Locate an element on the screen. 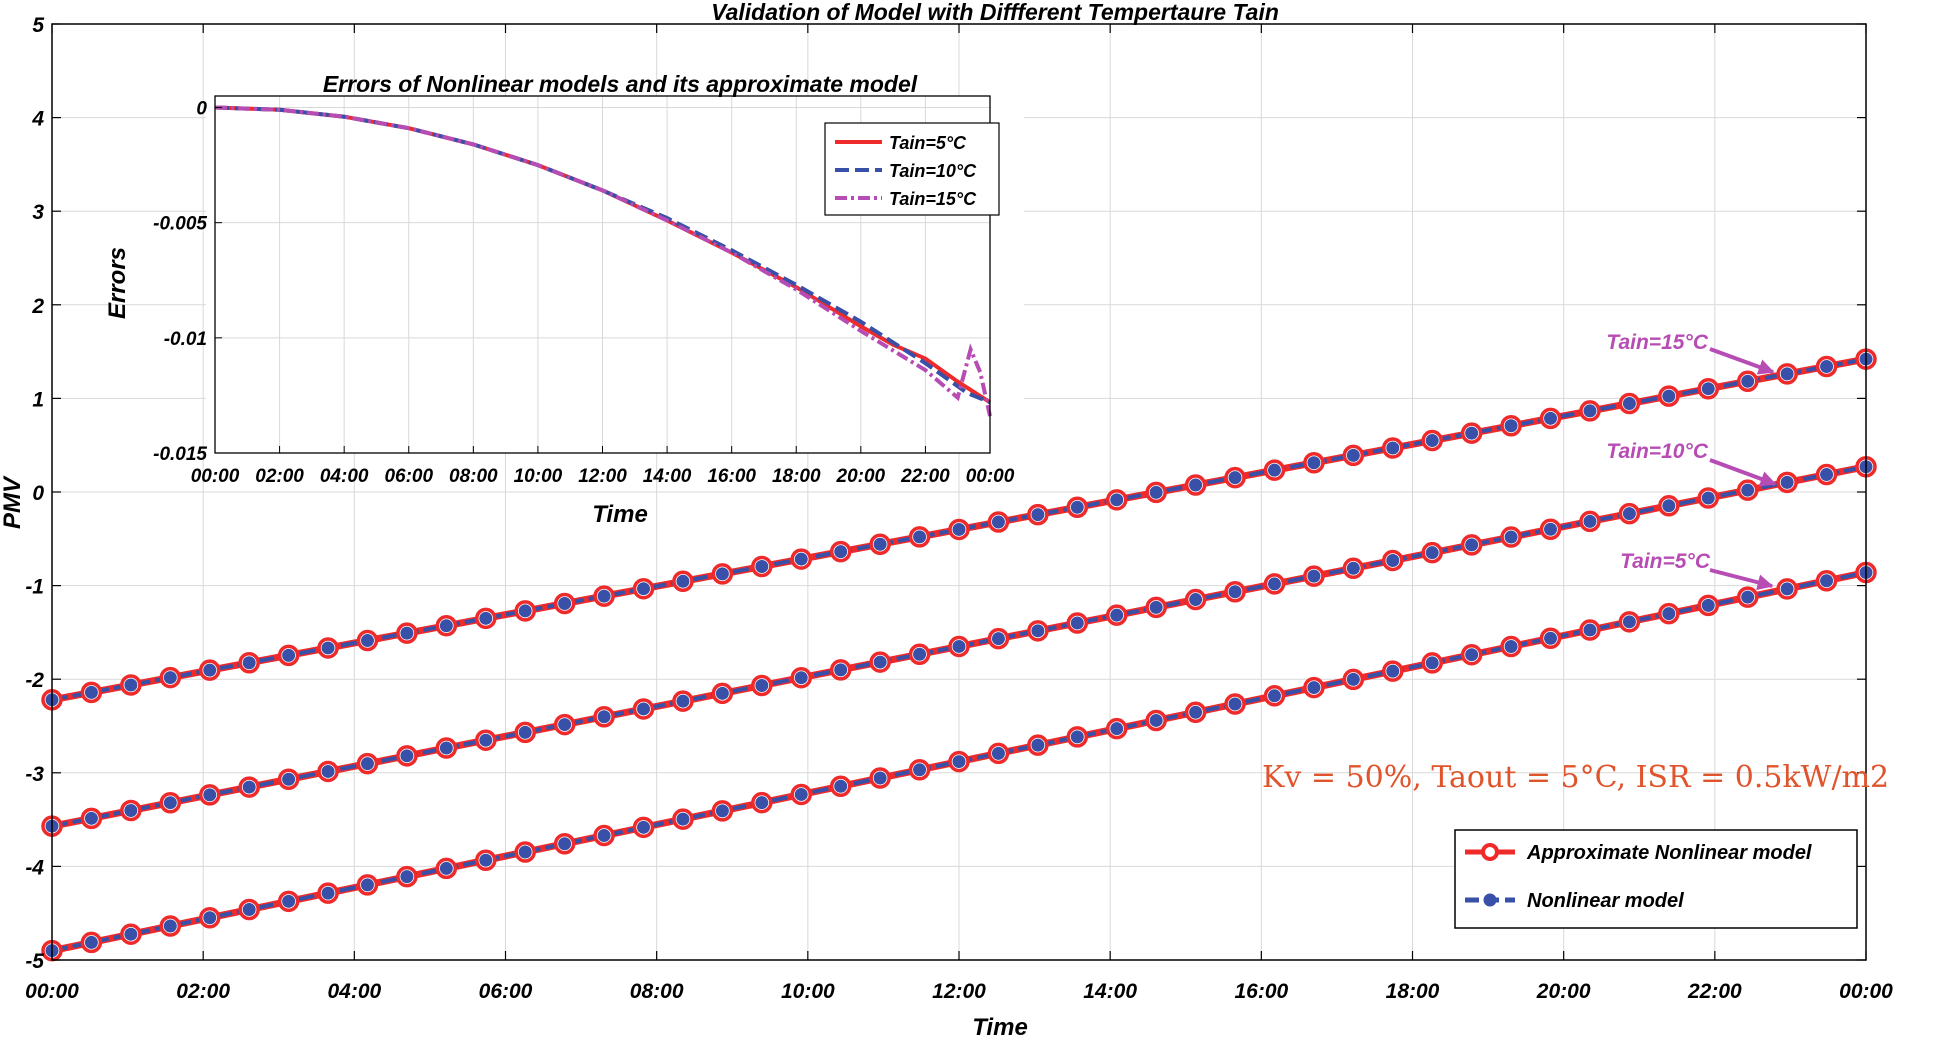 Image resolution: width=1935 pixels, height=1039 pixels. main-y-tick-label: 1 is located at coordinates (38, 399).